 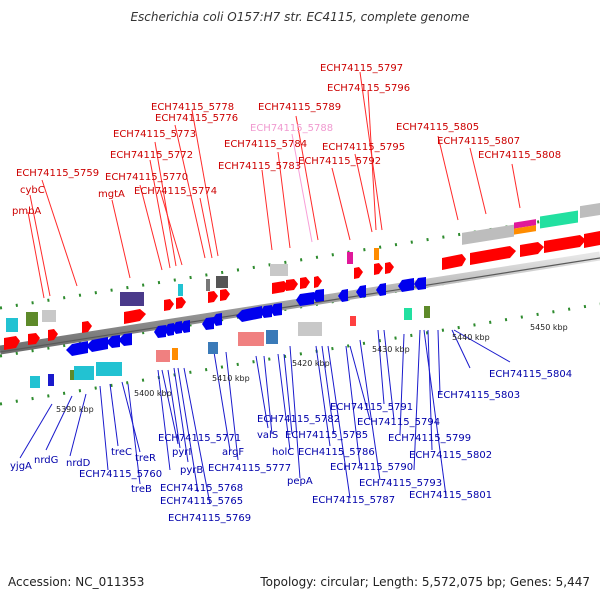 I want to click on gene-label: ECH74115_5784, so click(x=265, y=144).